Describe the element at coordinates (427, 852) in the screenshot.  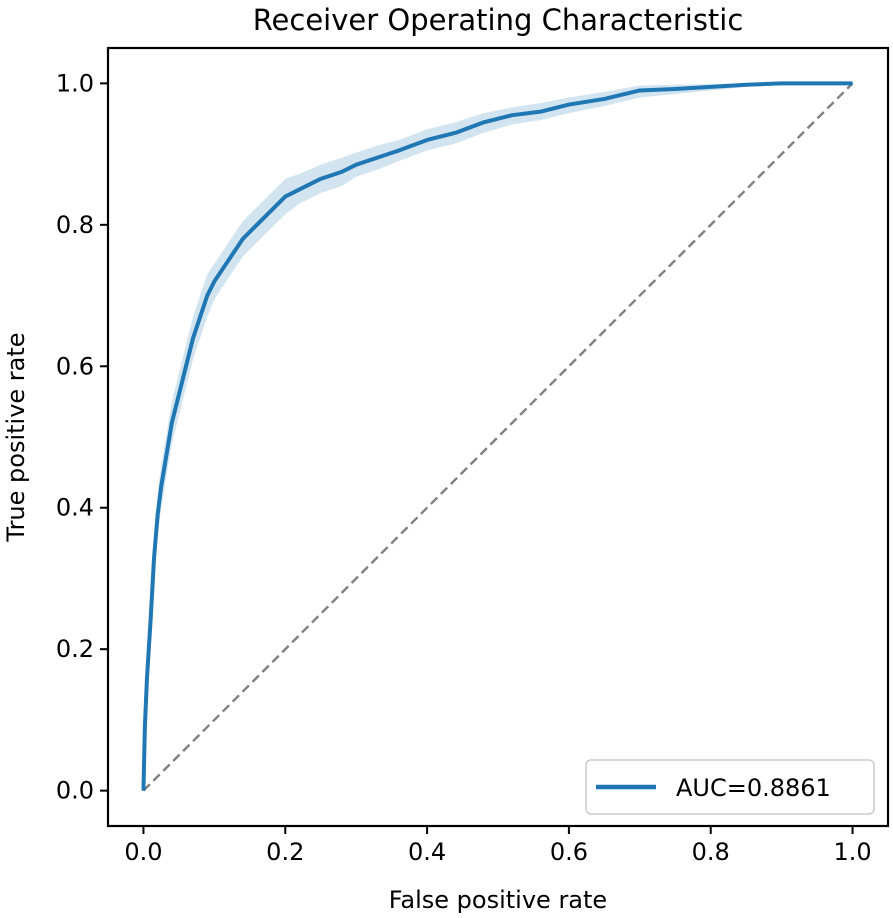
I see `x-tick-label: 0.4` at that location.